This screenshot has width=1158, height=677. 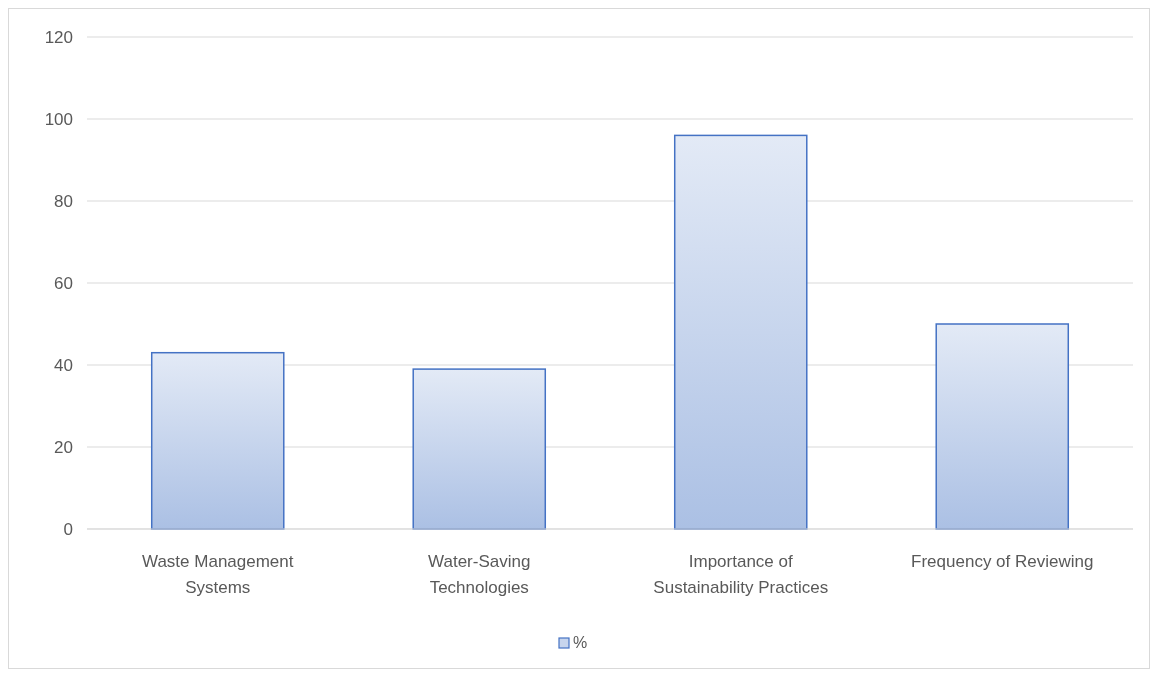 What do you see at coordinates (63, 365) in the screenshot?
I see `y-tick-label: 40` at bounding box center [63, 365].